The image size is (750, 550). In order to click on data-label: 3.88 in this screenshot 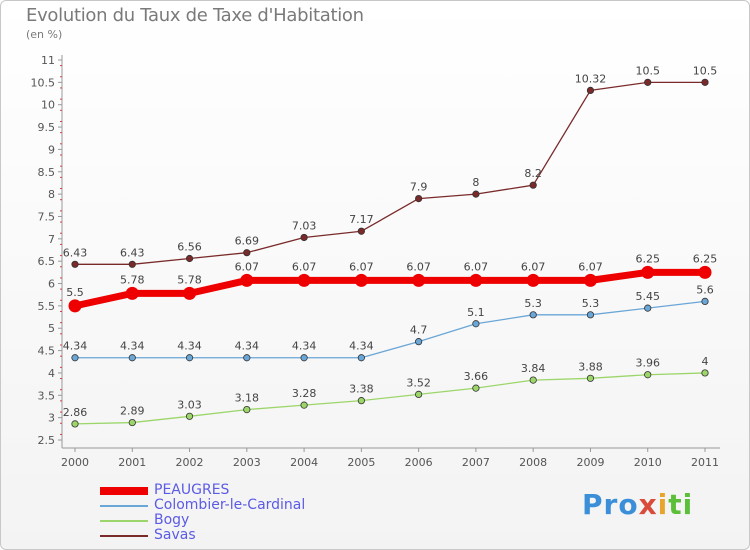, I will do `click(590, 366)`.